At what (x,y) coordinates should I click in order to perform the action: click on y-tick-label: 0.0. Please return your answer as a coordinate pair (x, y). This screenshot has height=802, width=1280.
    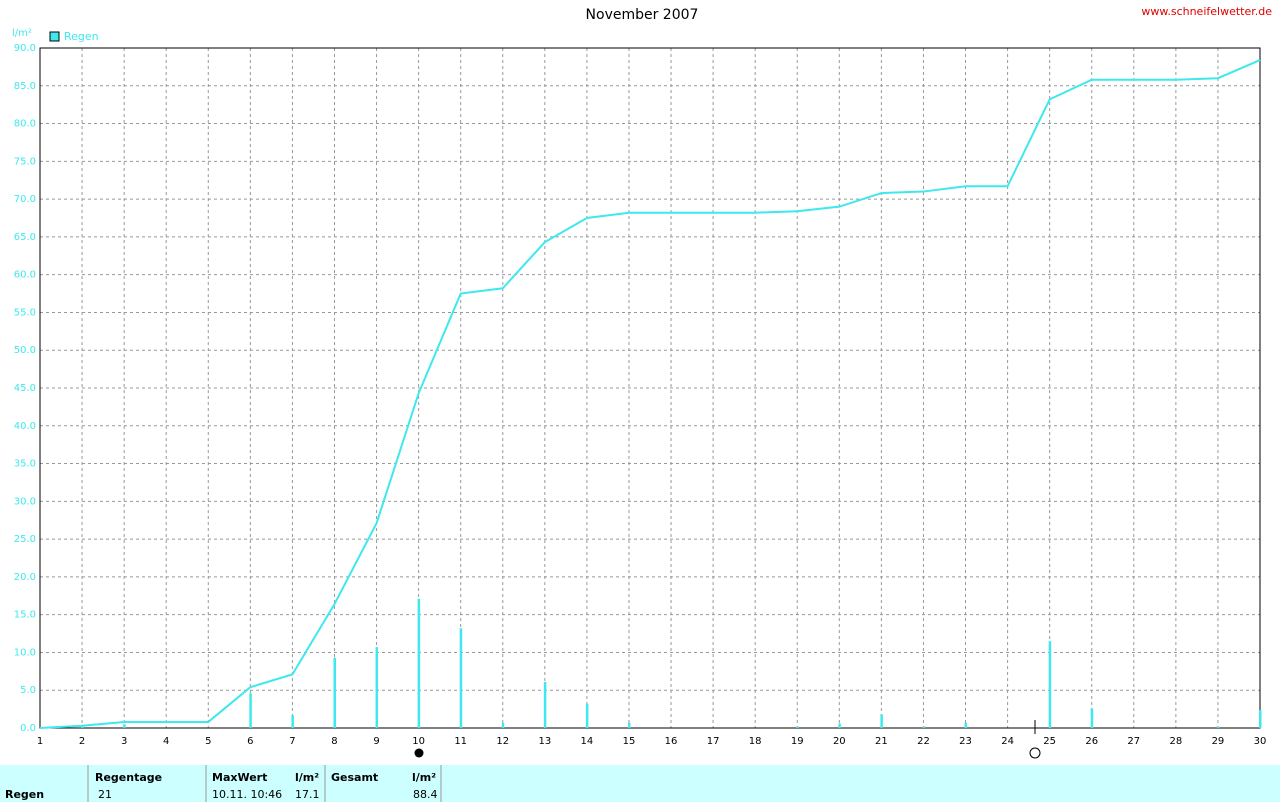
    Looking at the image, I should click on (28, 728).